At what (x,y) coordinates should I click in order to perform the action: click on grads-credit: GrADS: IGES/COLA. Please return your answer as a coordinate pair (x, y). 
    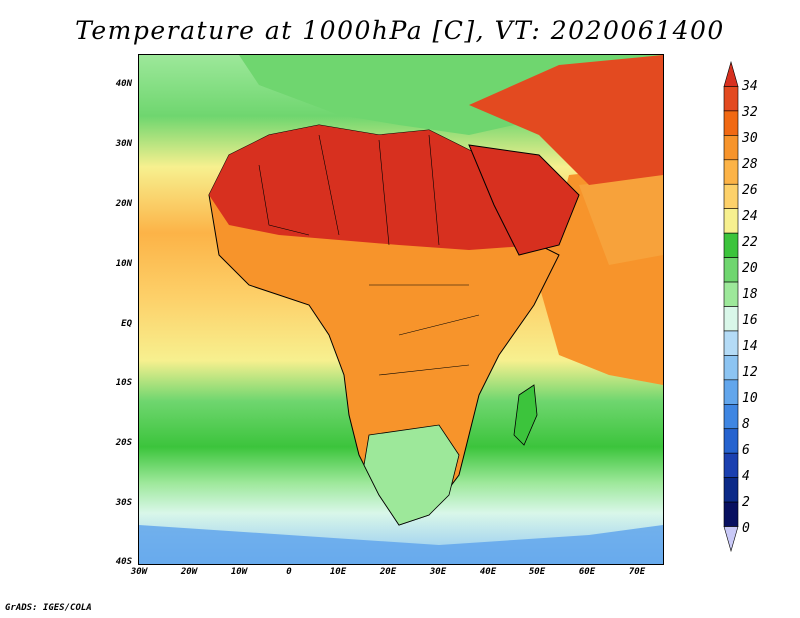
    Looking at the image, I should click on (48, 608).